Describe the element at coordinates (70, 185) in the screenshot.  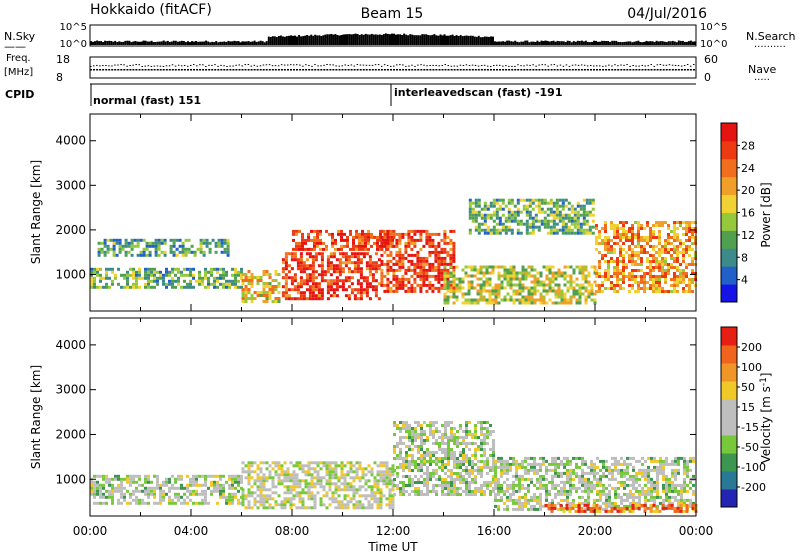
I see `y-tick-label: 3000` at that location.